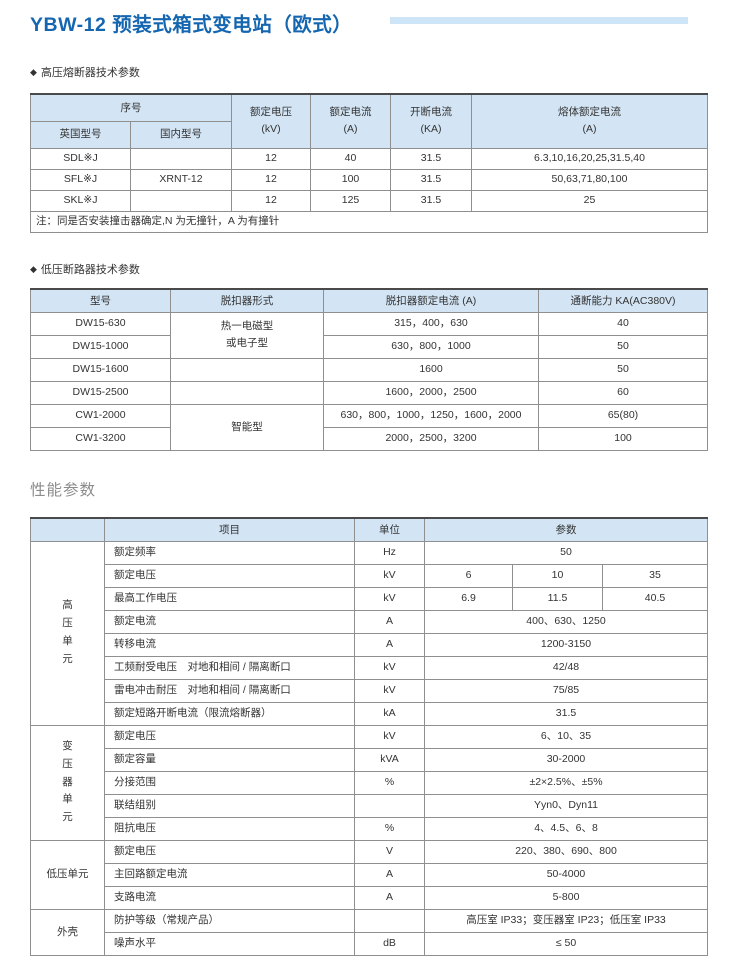 The height and width of the screenshot is (964, 738). What do you see at coordinates (100, 323) in the screenshot?
I see `cell-model: DW15-630` at bounding box center [100, 323].